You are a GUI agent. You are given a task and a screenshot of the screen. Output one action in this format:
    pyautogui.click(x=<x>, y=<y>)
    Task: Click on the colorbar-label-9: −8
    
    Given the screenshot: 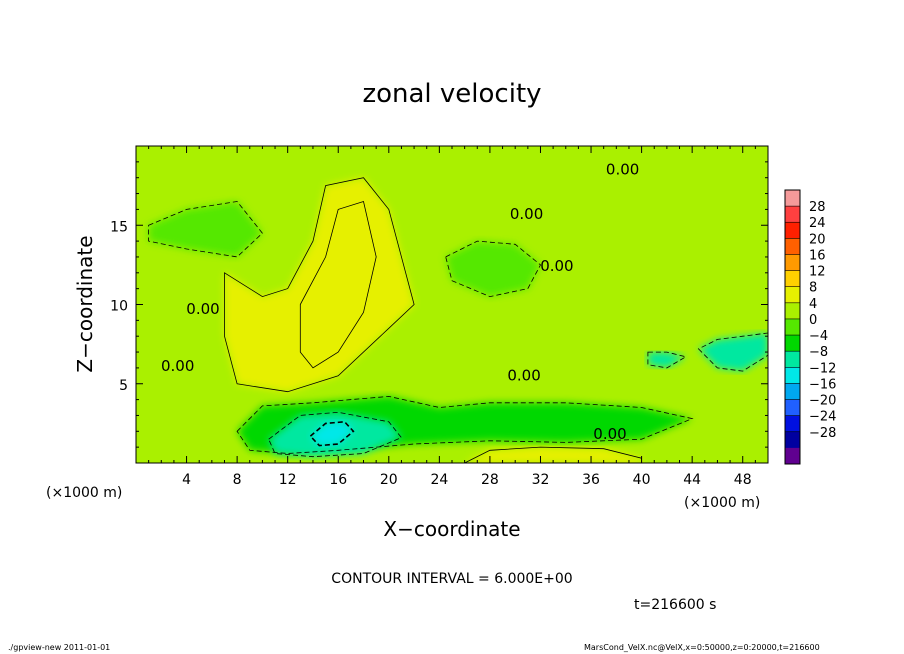 What is the action you would take?
    pyautogui.click(x=818, y=352)
    